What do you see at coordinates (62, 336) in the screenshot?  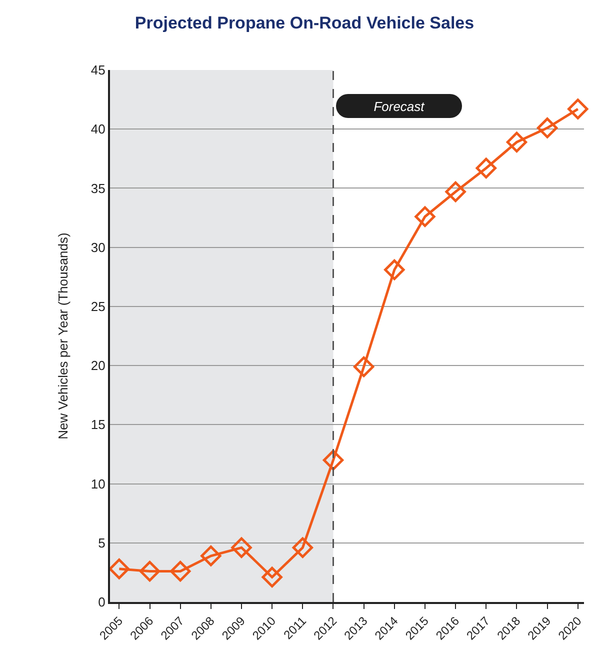 I see `y-axis-title: New Vehicles per Year (Thousands)` at bounding box center [62, 336].